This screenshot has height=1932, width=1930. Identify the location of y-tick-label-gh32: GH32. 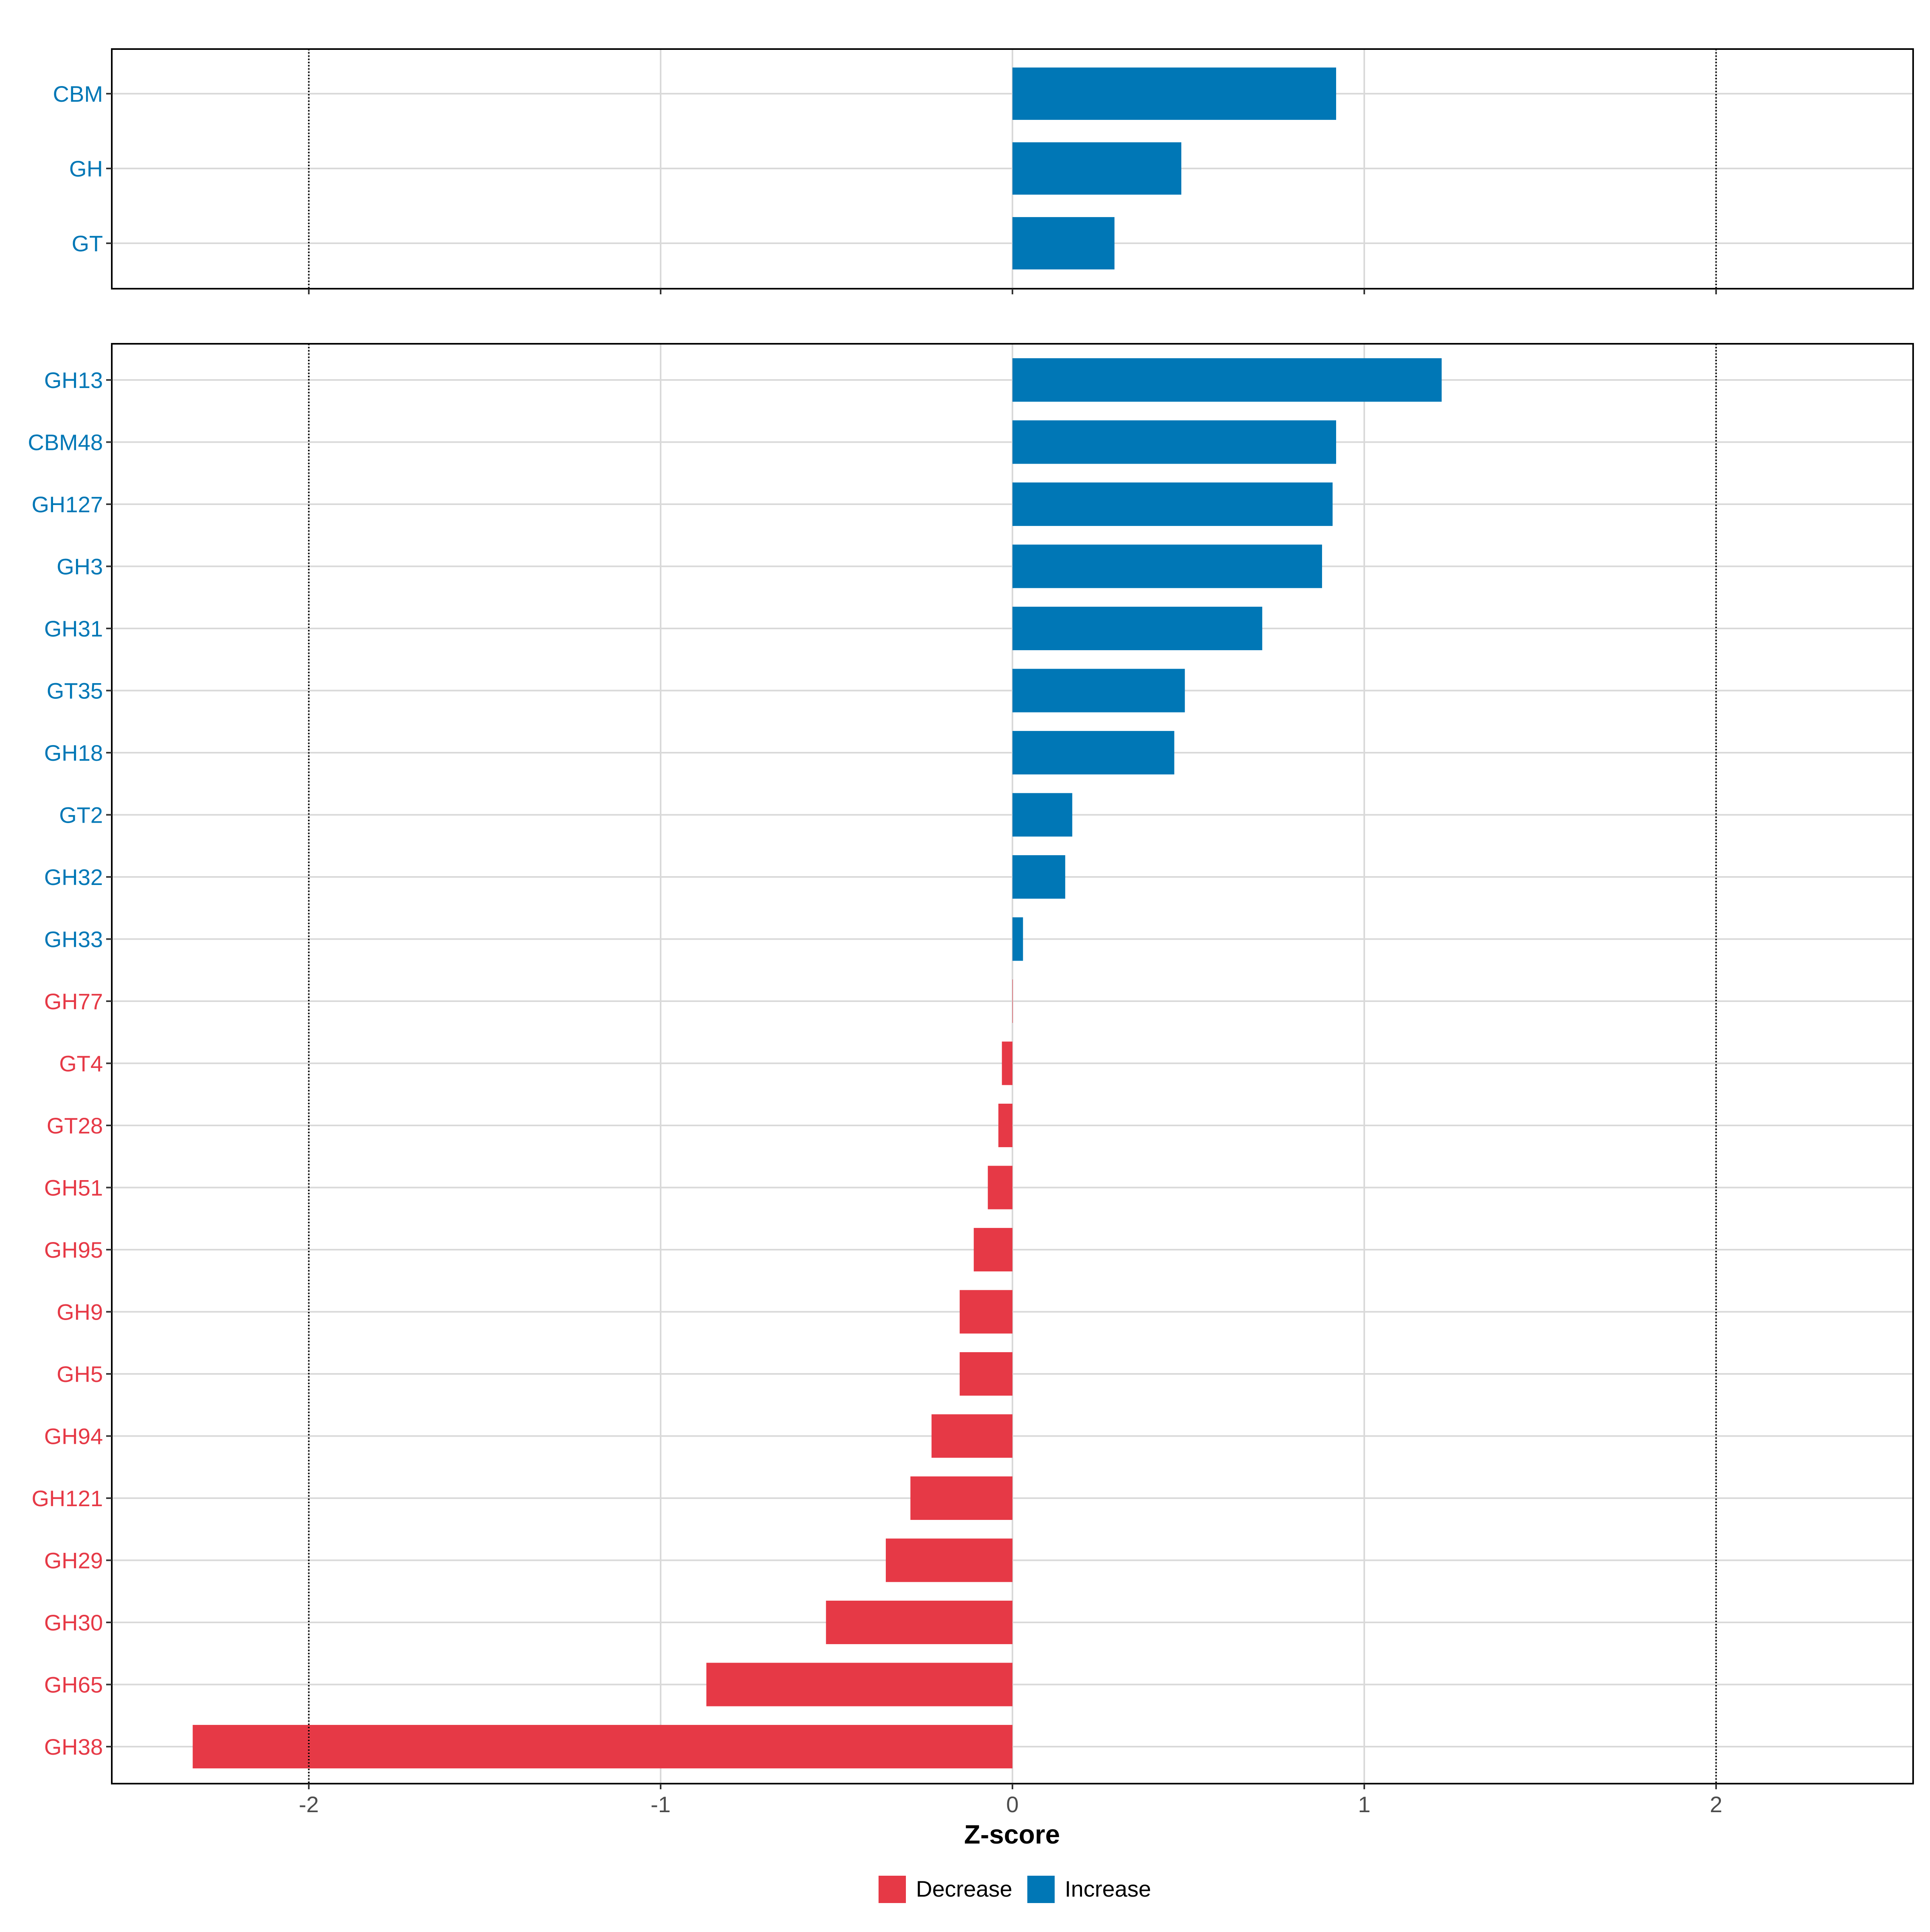
(73, 877).